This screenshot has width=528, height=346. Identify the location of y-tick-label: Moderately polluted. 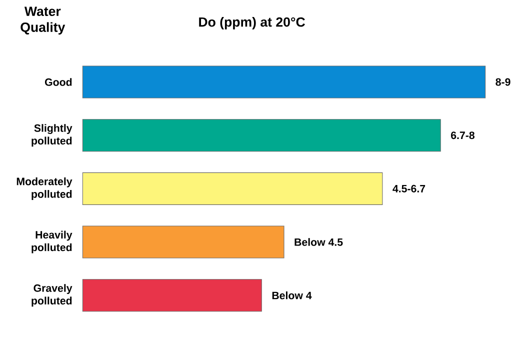
(44, 188).